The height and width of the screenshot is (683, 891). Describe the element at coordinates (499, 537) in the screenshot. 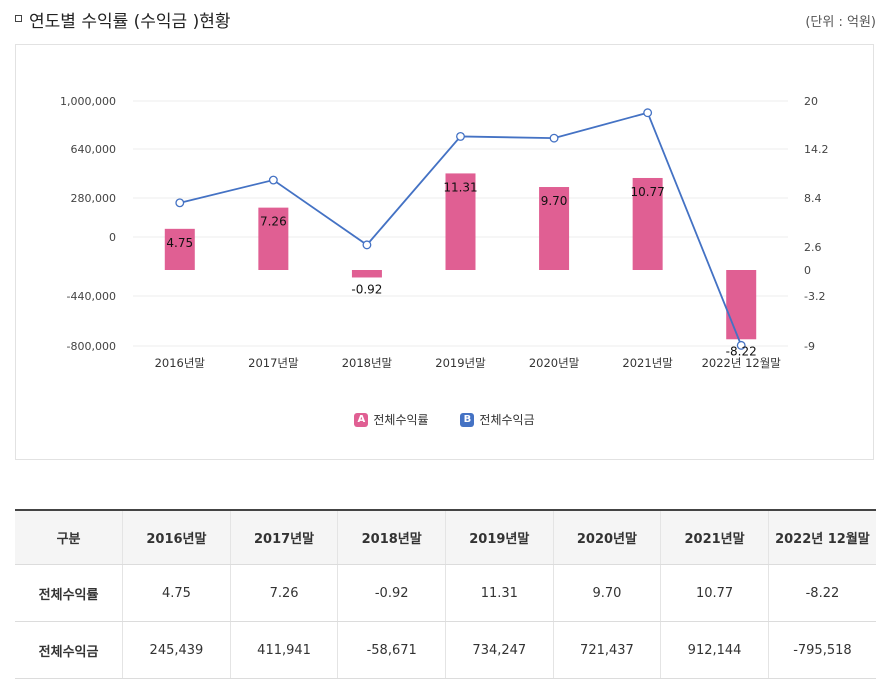

I see `table-header-cell: 2019년말` at that location.